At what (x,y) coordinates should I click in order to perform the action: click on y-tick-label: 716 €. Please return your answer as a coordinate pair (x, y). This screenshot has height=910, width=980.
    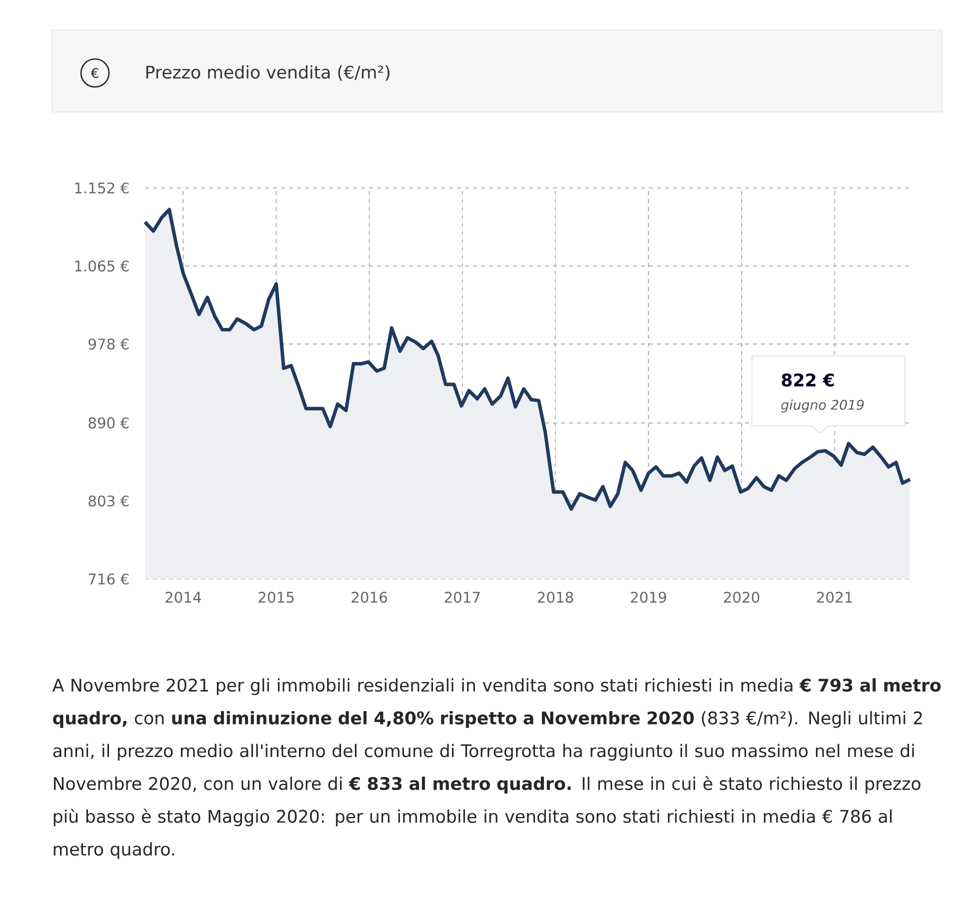
    Looking at the image, I should click on (108, 579).